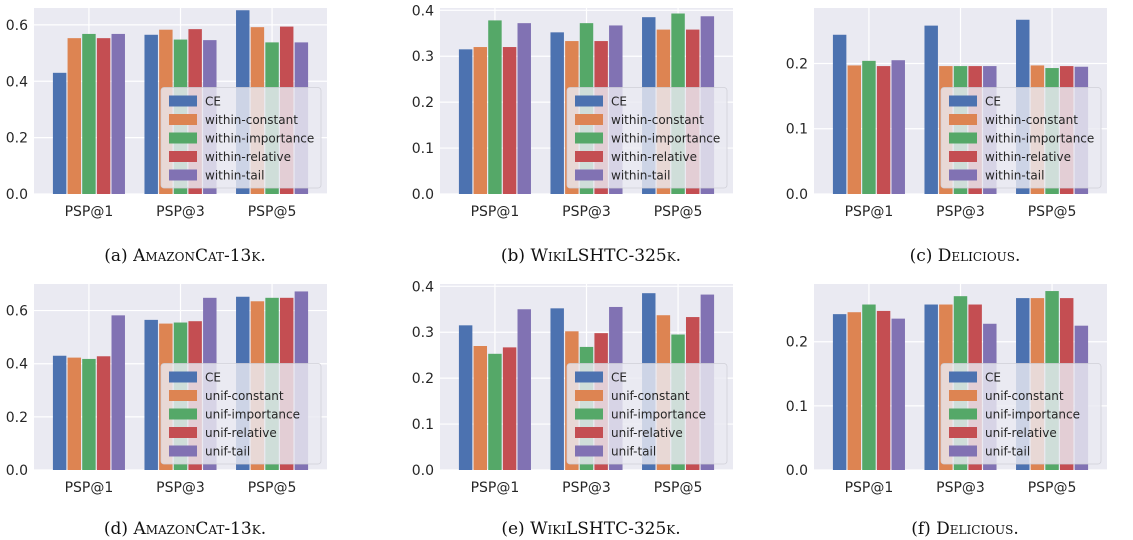  What do you see at coordinates (976, 256) in the screenshot?
I see `caption-dataset-name: Delicious` at bounding box center [976, 256].